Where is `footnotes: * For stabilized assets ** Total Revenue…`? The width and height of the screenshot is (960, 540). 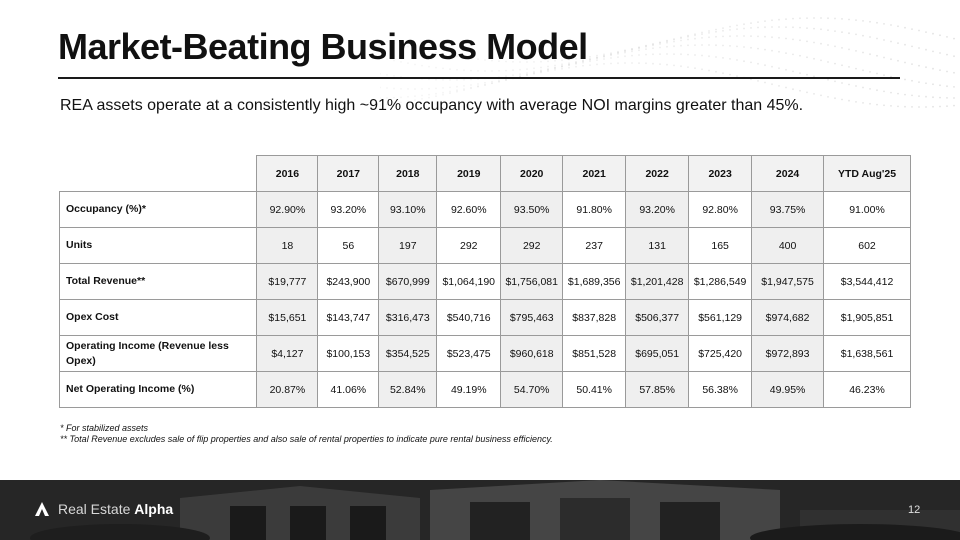 footnotes: * For stabilized assets ** Total Revenue… is located at coordinates (306, 434).